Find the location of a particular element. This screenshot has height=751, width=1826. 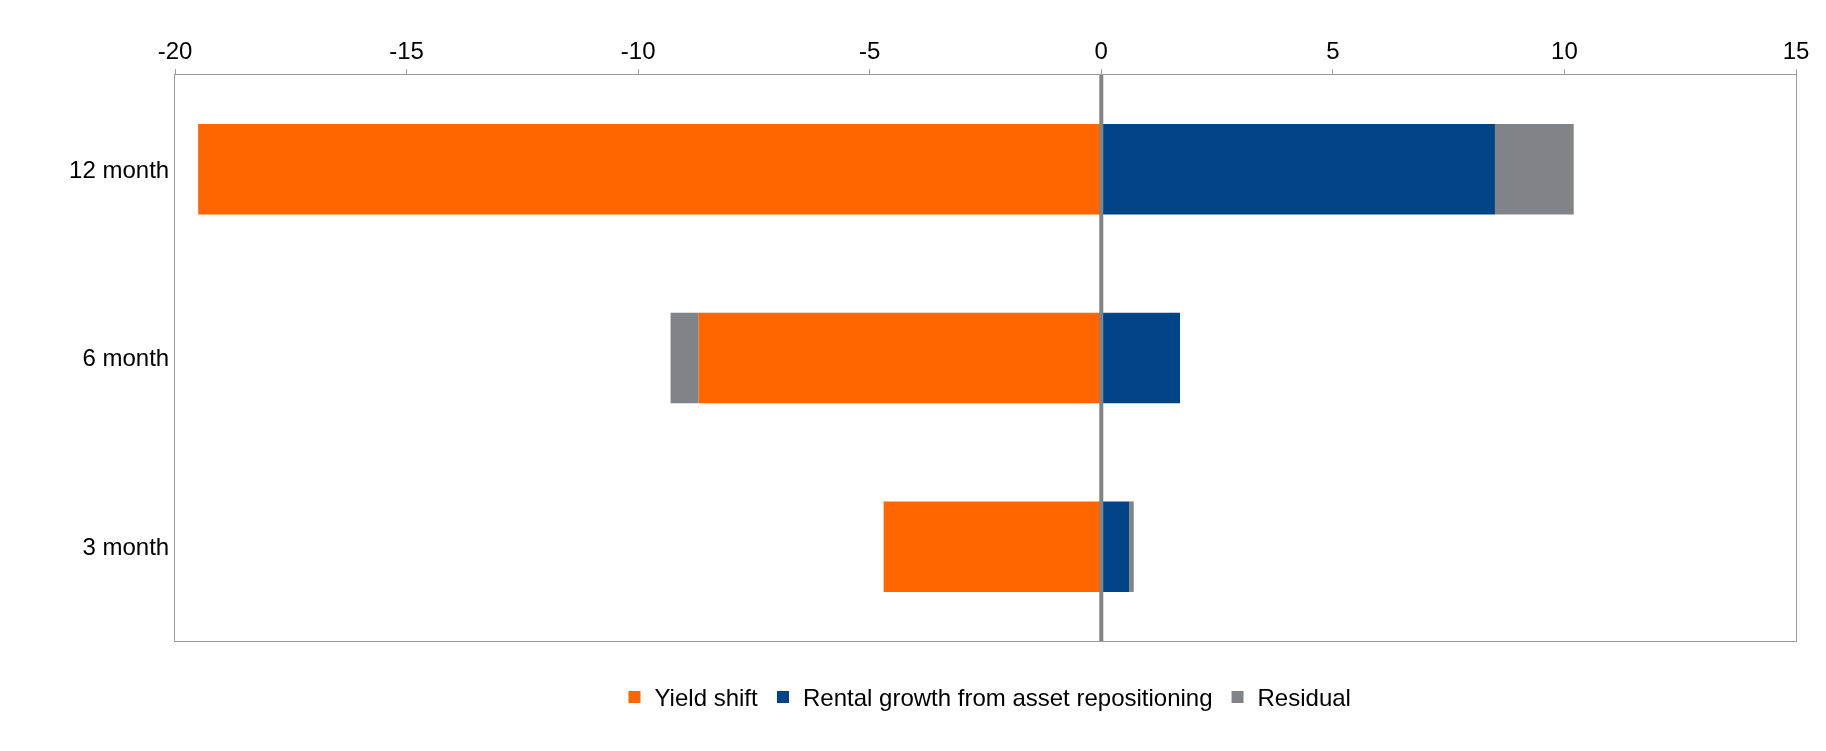

legend-label: Yield shift is located at coordinates (706, 698).